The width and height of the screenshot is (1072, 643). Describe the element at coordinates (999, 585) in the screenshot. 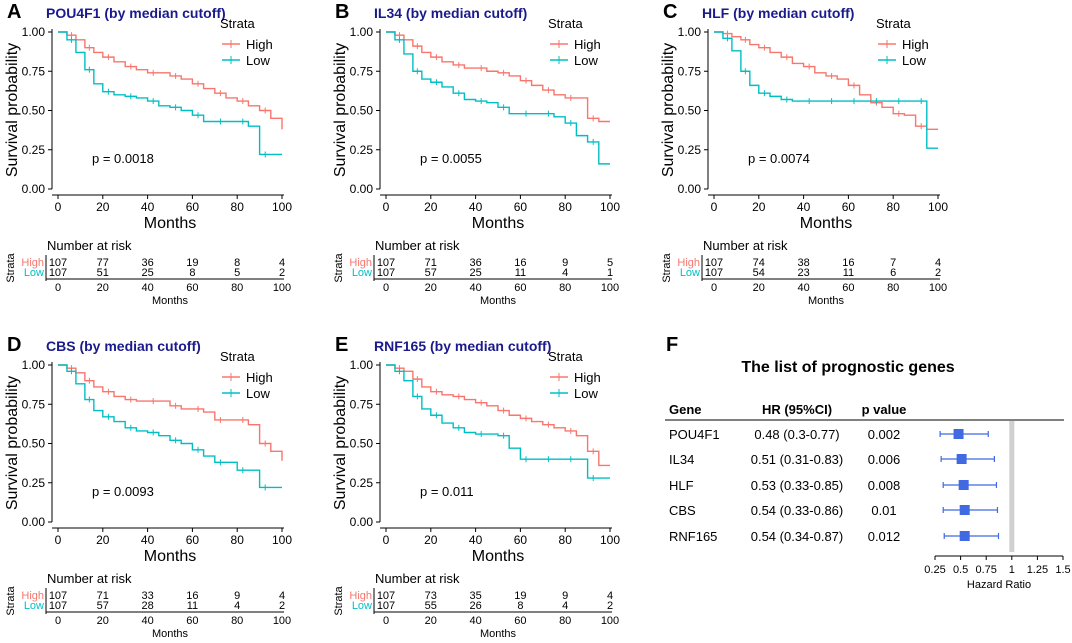

I see `forest-x-axis-title: Hazard Ratio` at that location.